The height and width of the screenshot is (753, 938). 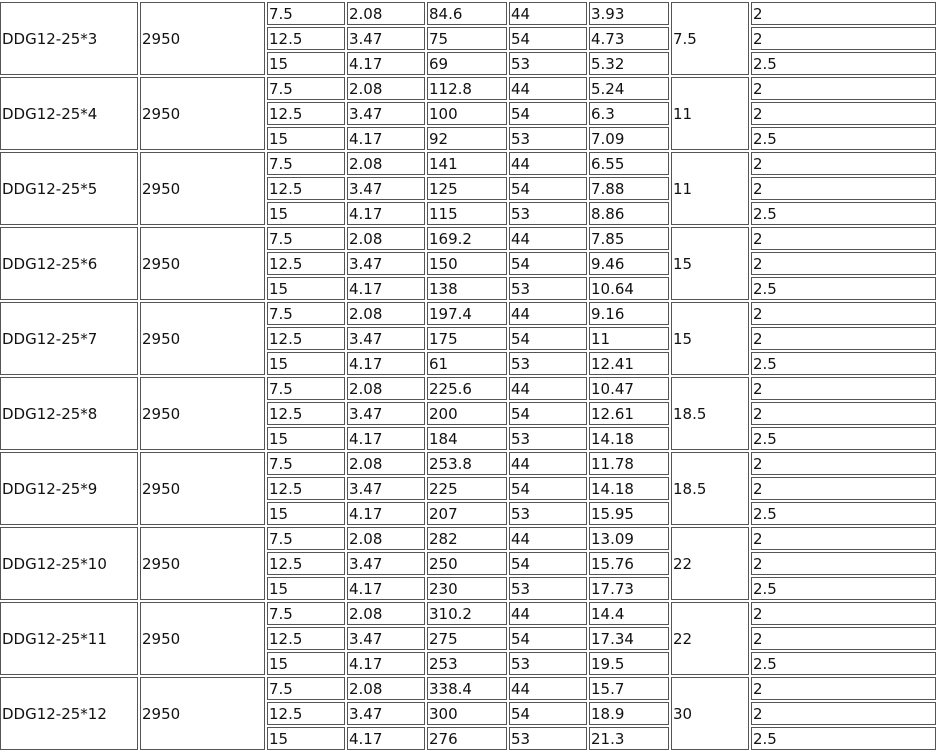 What do you see at coordinates (468, 488) in the screenshot?
I see `table-row: DDG12-25*9 2950 7.5 2.08 253.8 44 11.78 18.5 2` at bounding box center [468, 488].